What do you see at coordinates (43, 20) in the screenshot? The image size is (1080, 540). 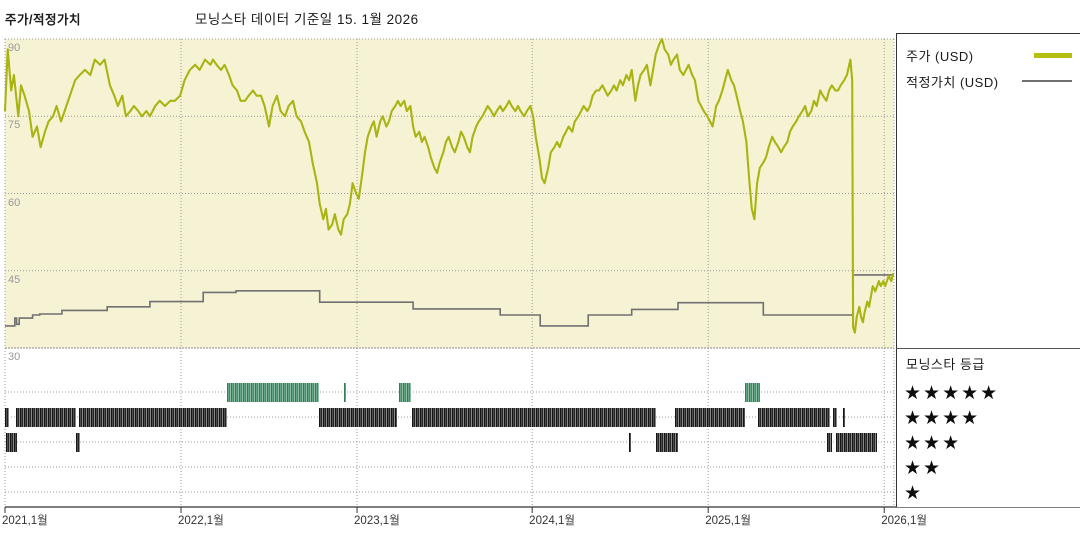 I see `section-title: 주가/적정가치` at bounding box center [43, 20].